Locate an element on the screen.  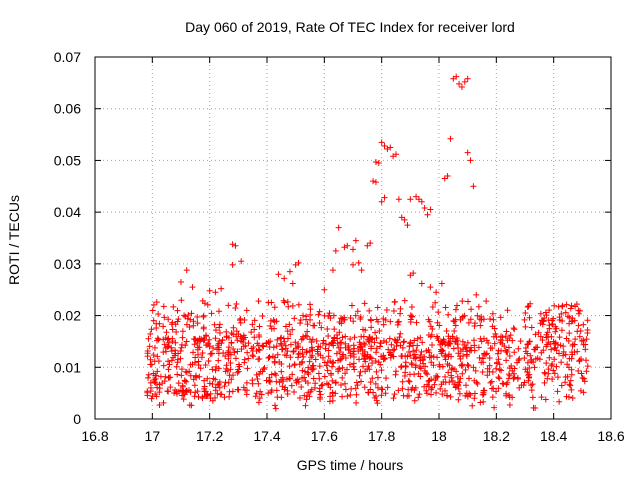
y-tick-label: 0.04 is located at coordinates (67, 212).